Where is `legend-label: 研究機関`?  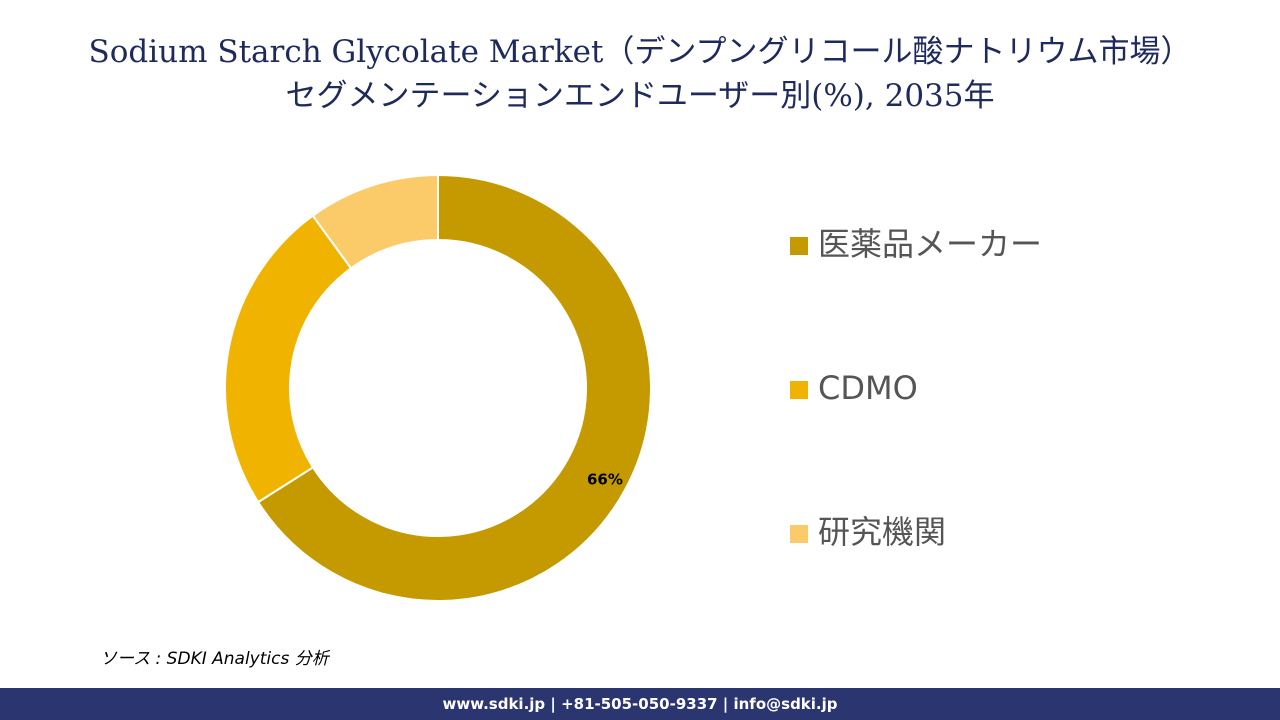
legend-label: 研究機関 is located at coordinates (882, 532).